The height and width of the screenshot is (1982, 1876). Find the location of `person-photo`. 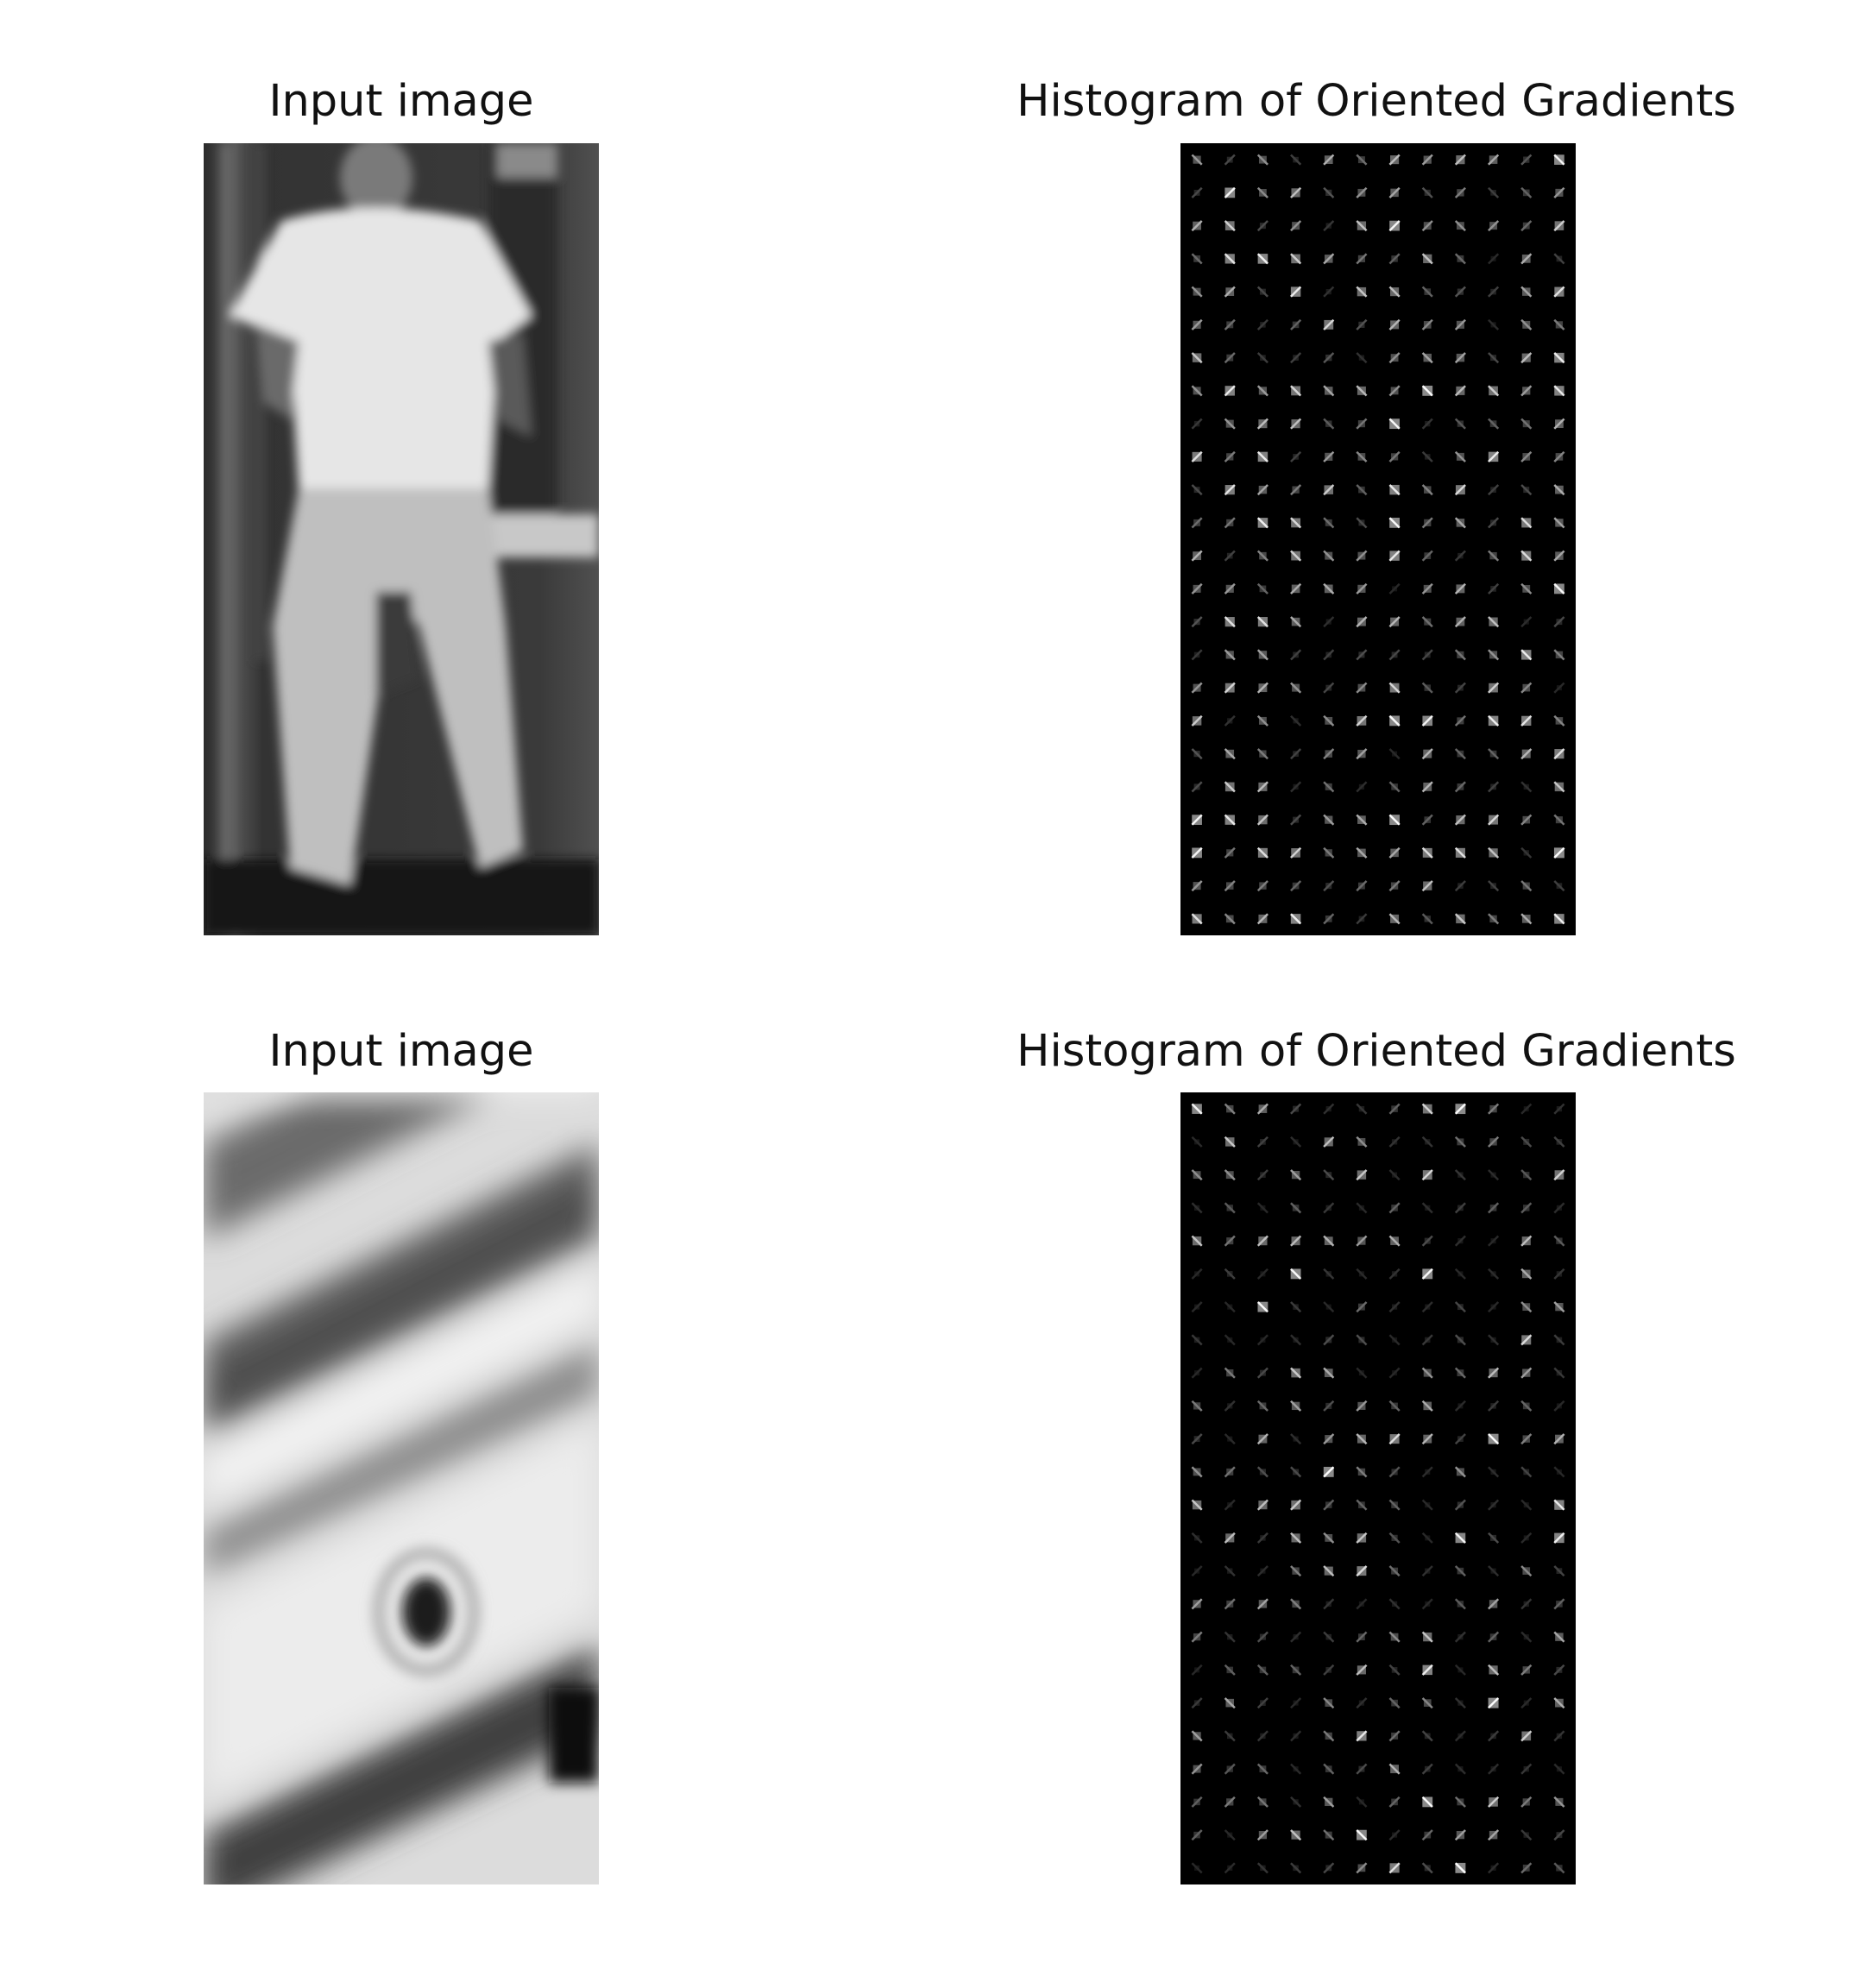

person-photo is located at coordinates (401, 539).